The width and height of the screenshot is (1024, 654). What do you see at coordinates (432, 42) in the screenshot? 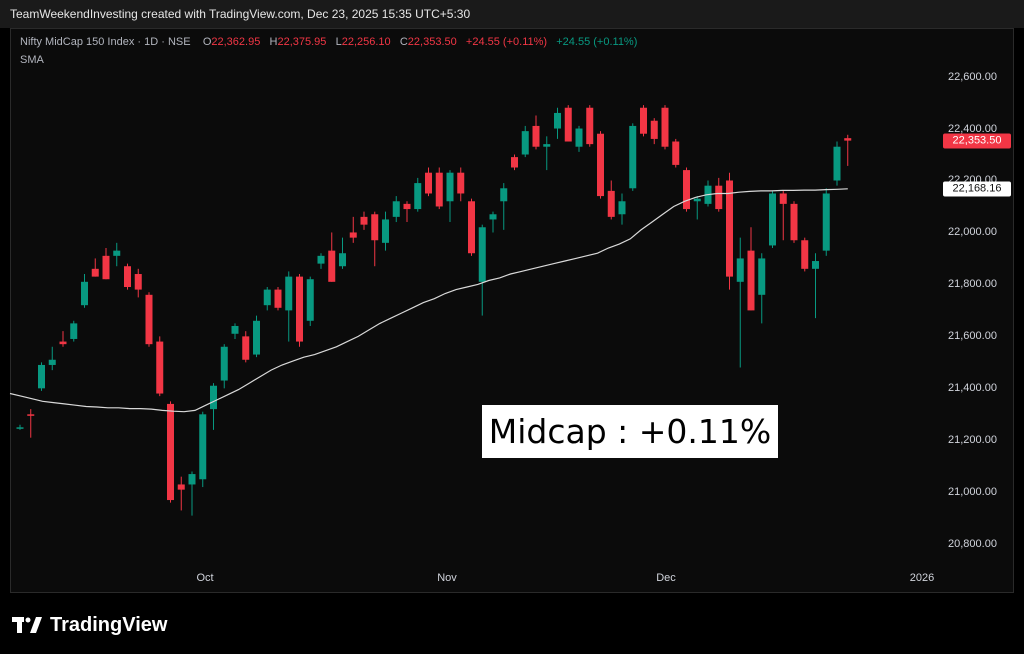
I see `close-value: 22,353.50` at bounding box center [432, 42].